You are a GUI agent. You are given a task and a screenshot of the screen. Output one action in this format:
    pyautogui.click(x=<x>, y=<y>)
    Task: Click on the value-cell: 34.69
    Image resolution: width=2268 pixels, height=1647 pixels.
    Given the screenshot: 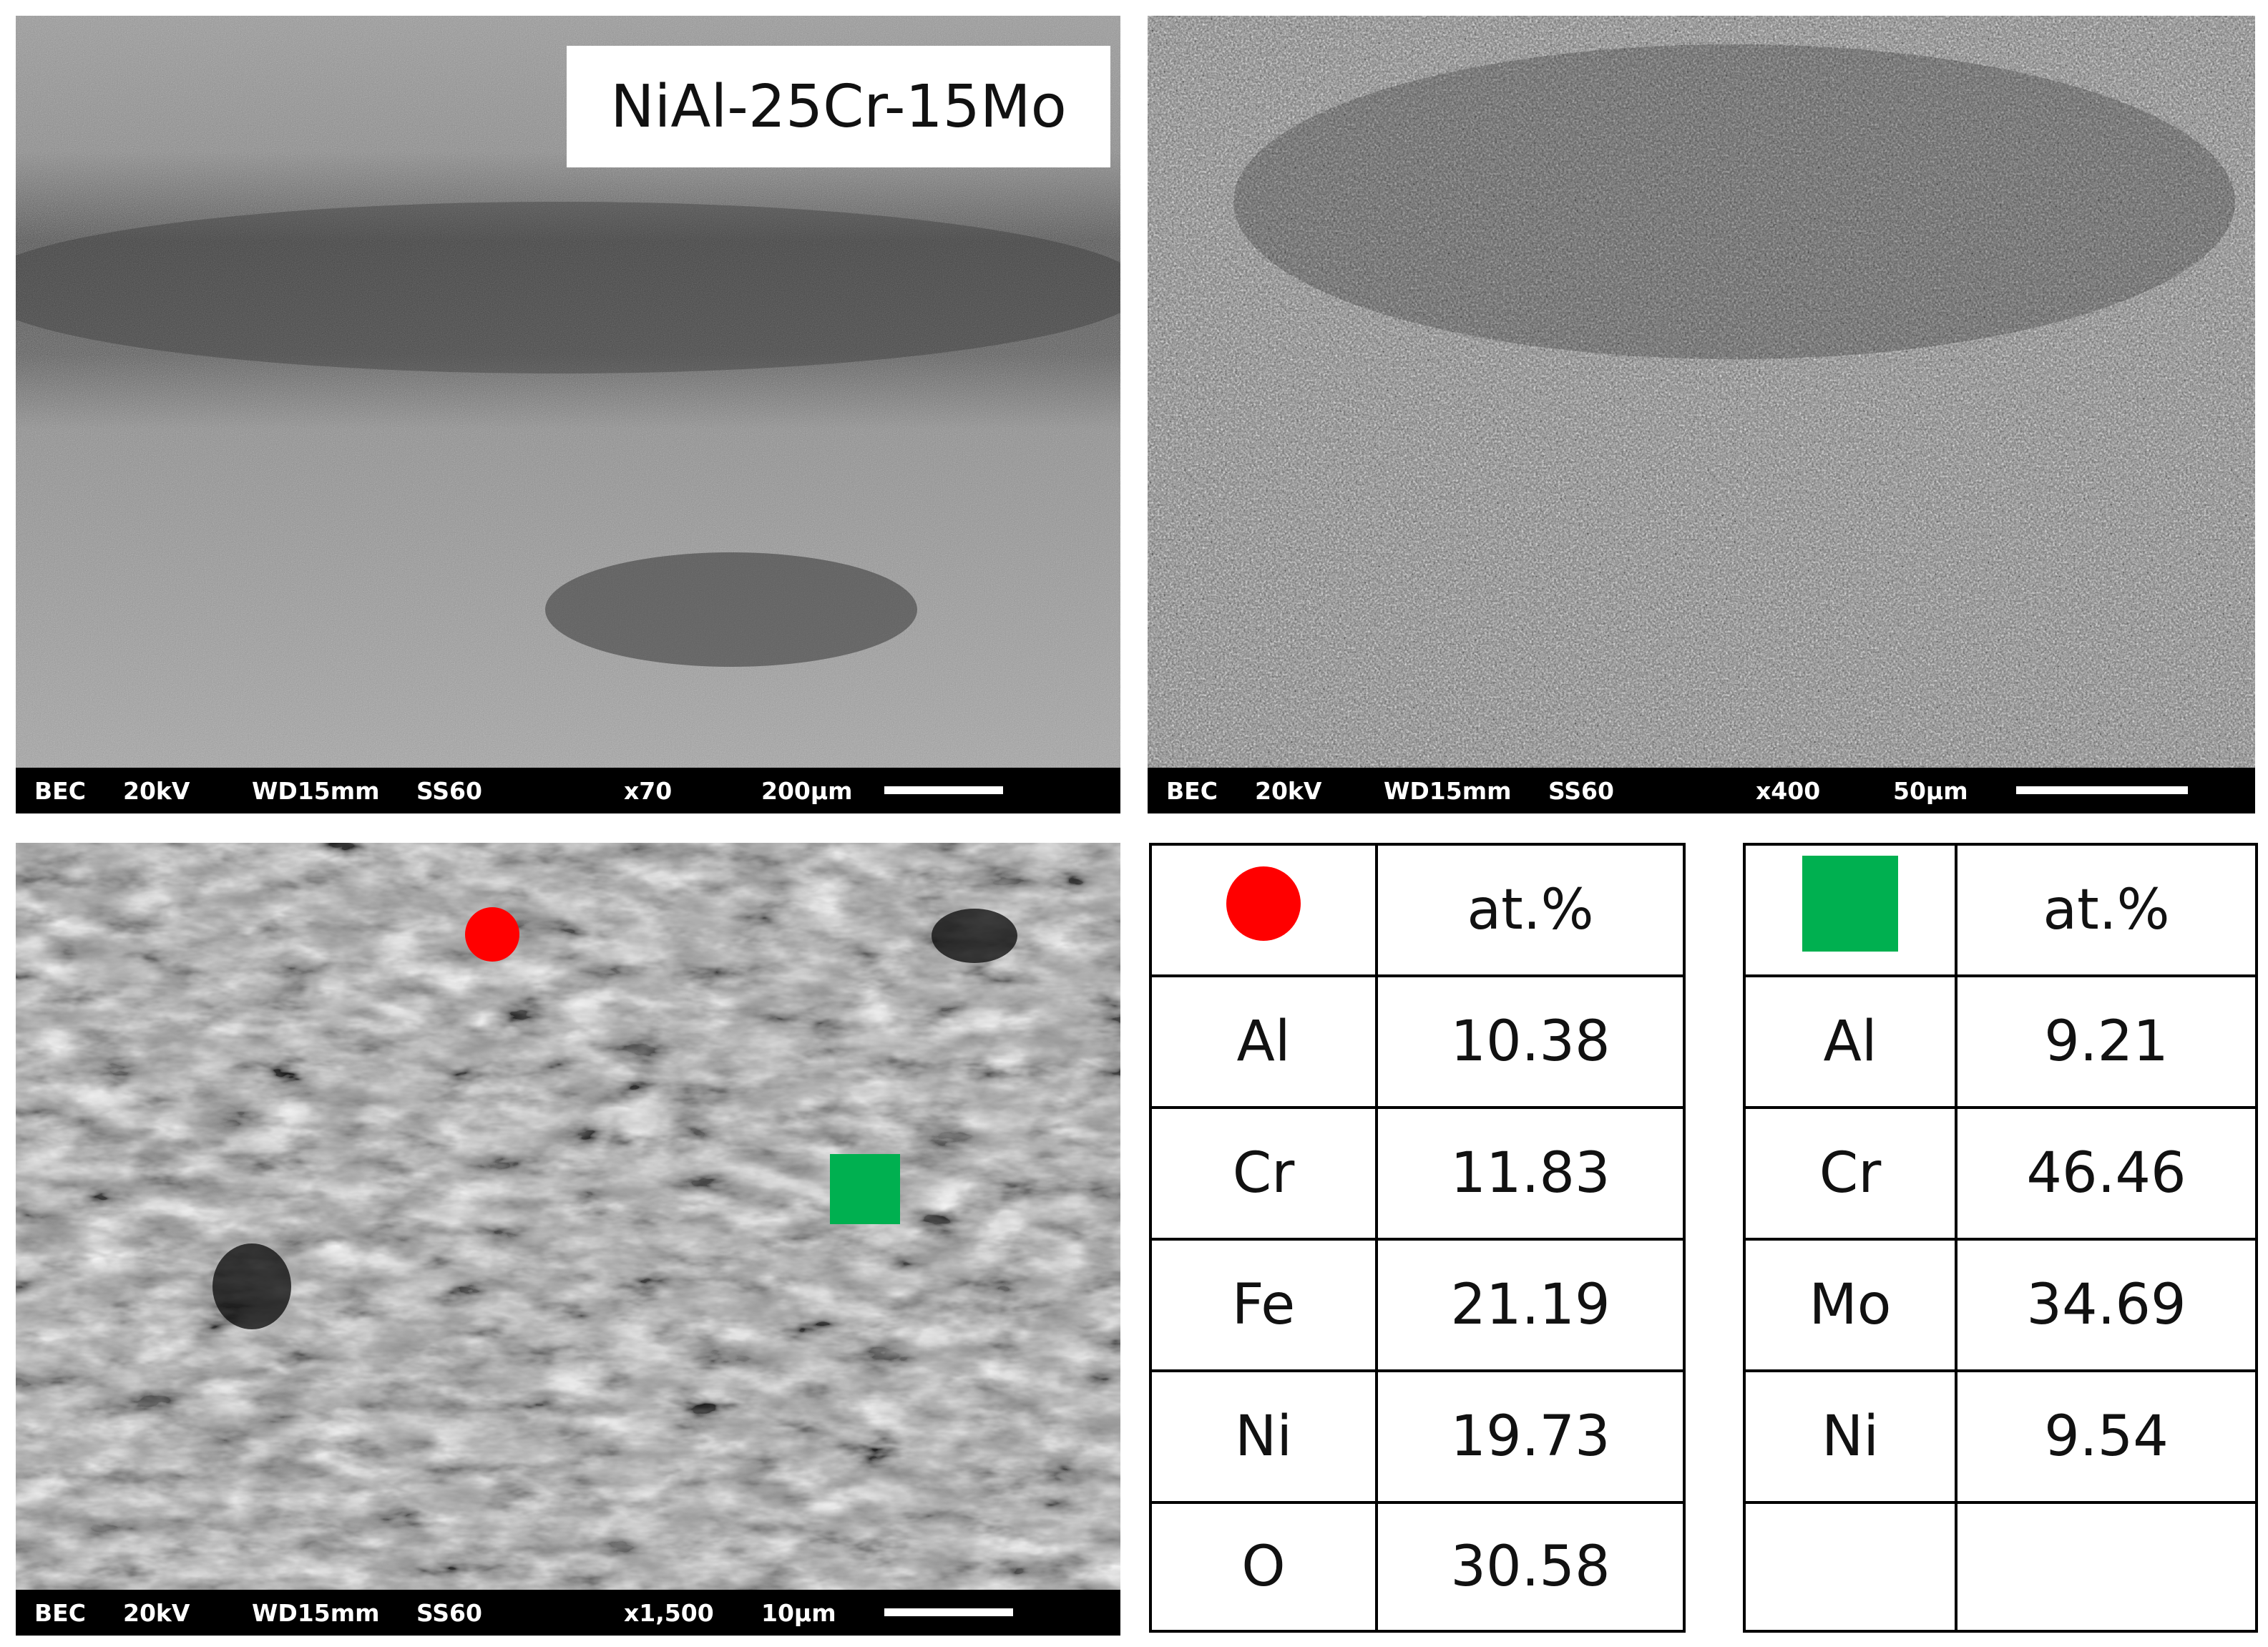 What is the action you would take?
    pyautogui.click(x=2106, y=1305)
    